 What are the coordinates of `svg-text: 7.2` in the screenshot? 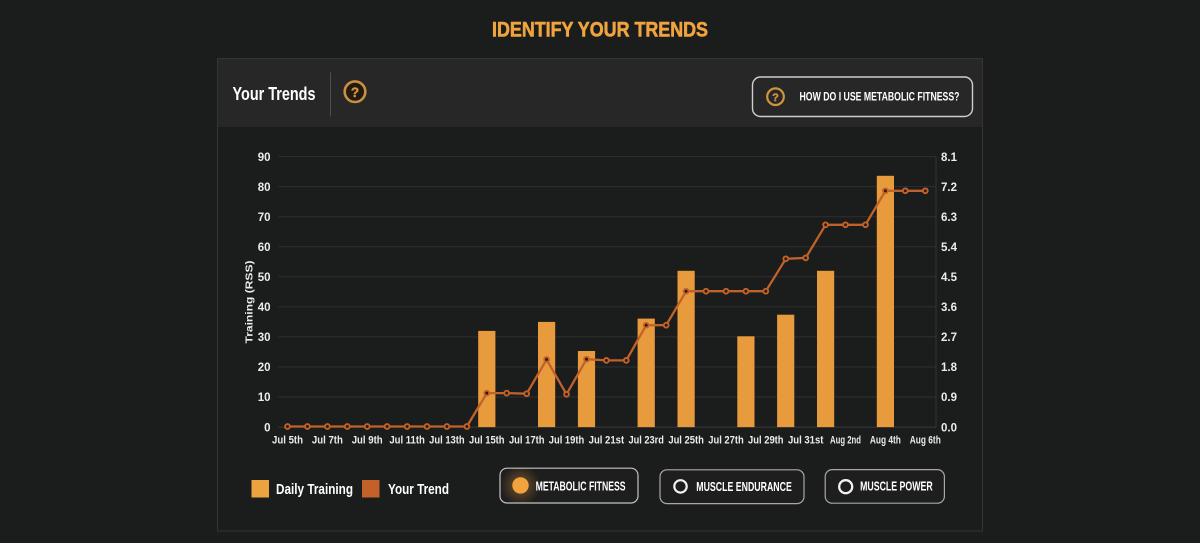 It's located at (949, 188).